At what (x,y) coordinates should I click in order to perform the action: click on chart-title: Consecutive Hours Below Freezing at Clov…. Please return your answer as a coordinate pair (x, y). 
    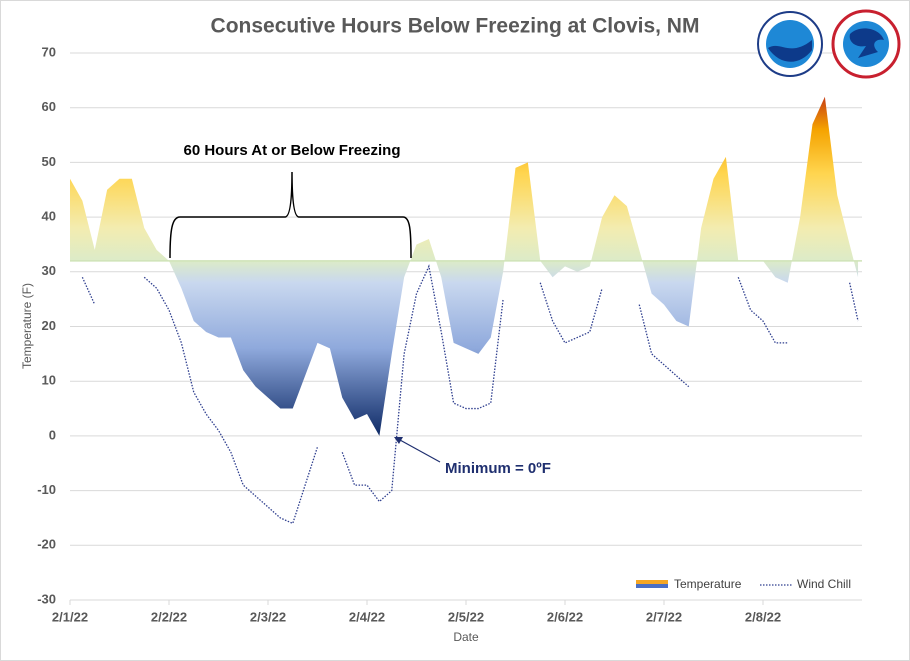
    Looking at the image, I should click on (455, 26).